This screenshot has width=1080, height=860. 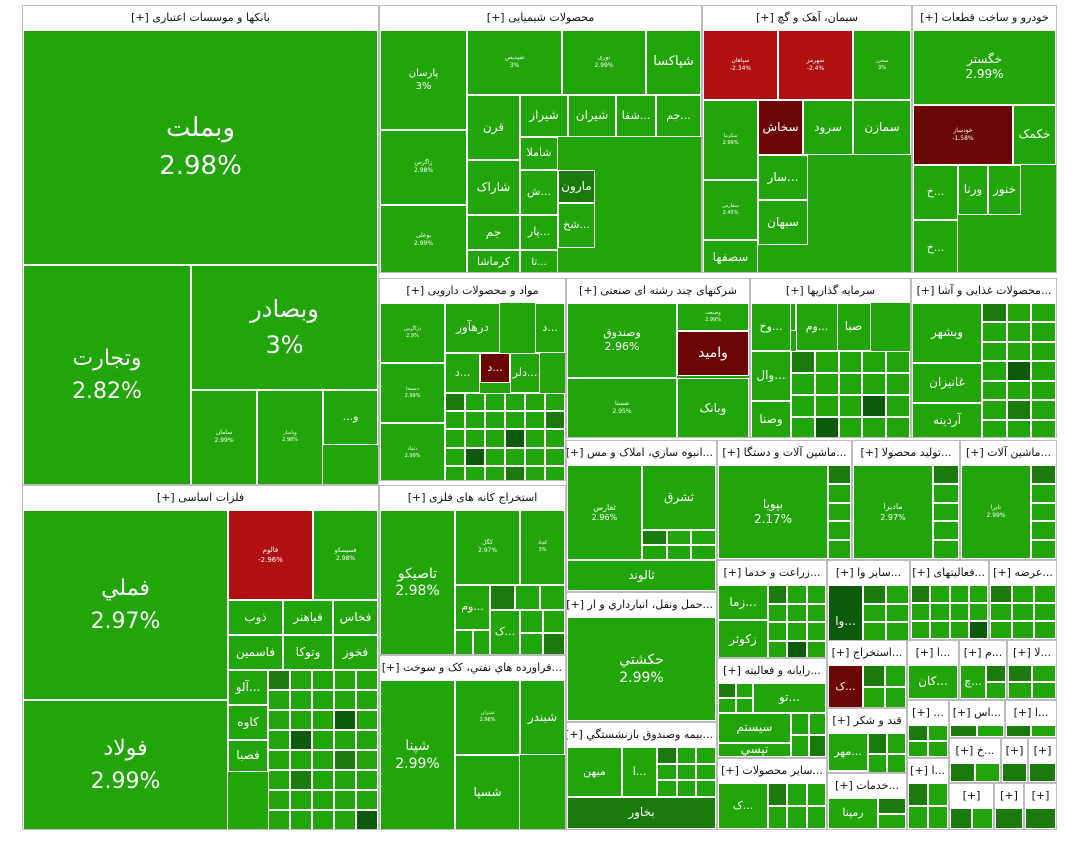 I want to click on stock-tile: ...آلو, so click(x=248, y=687).